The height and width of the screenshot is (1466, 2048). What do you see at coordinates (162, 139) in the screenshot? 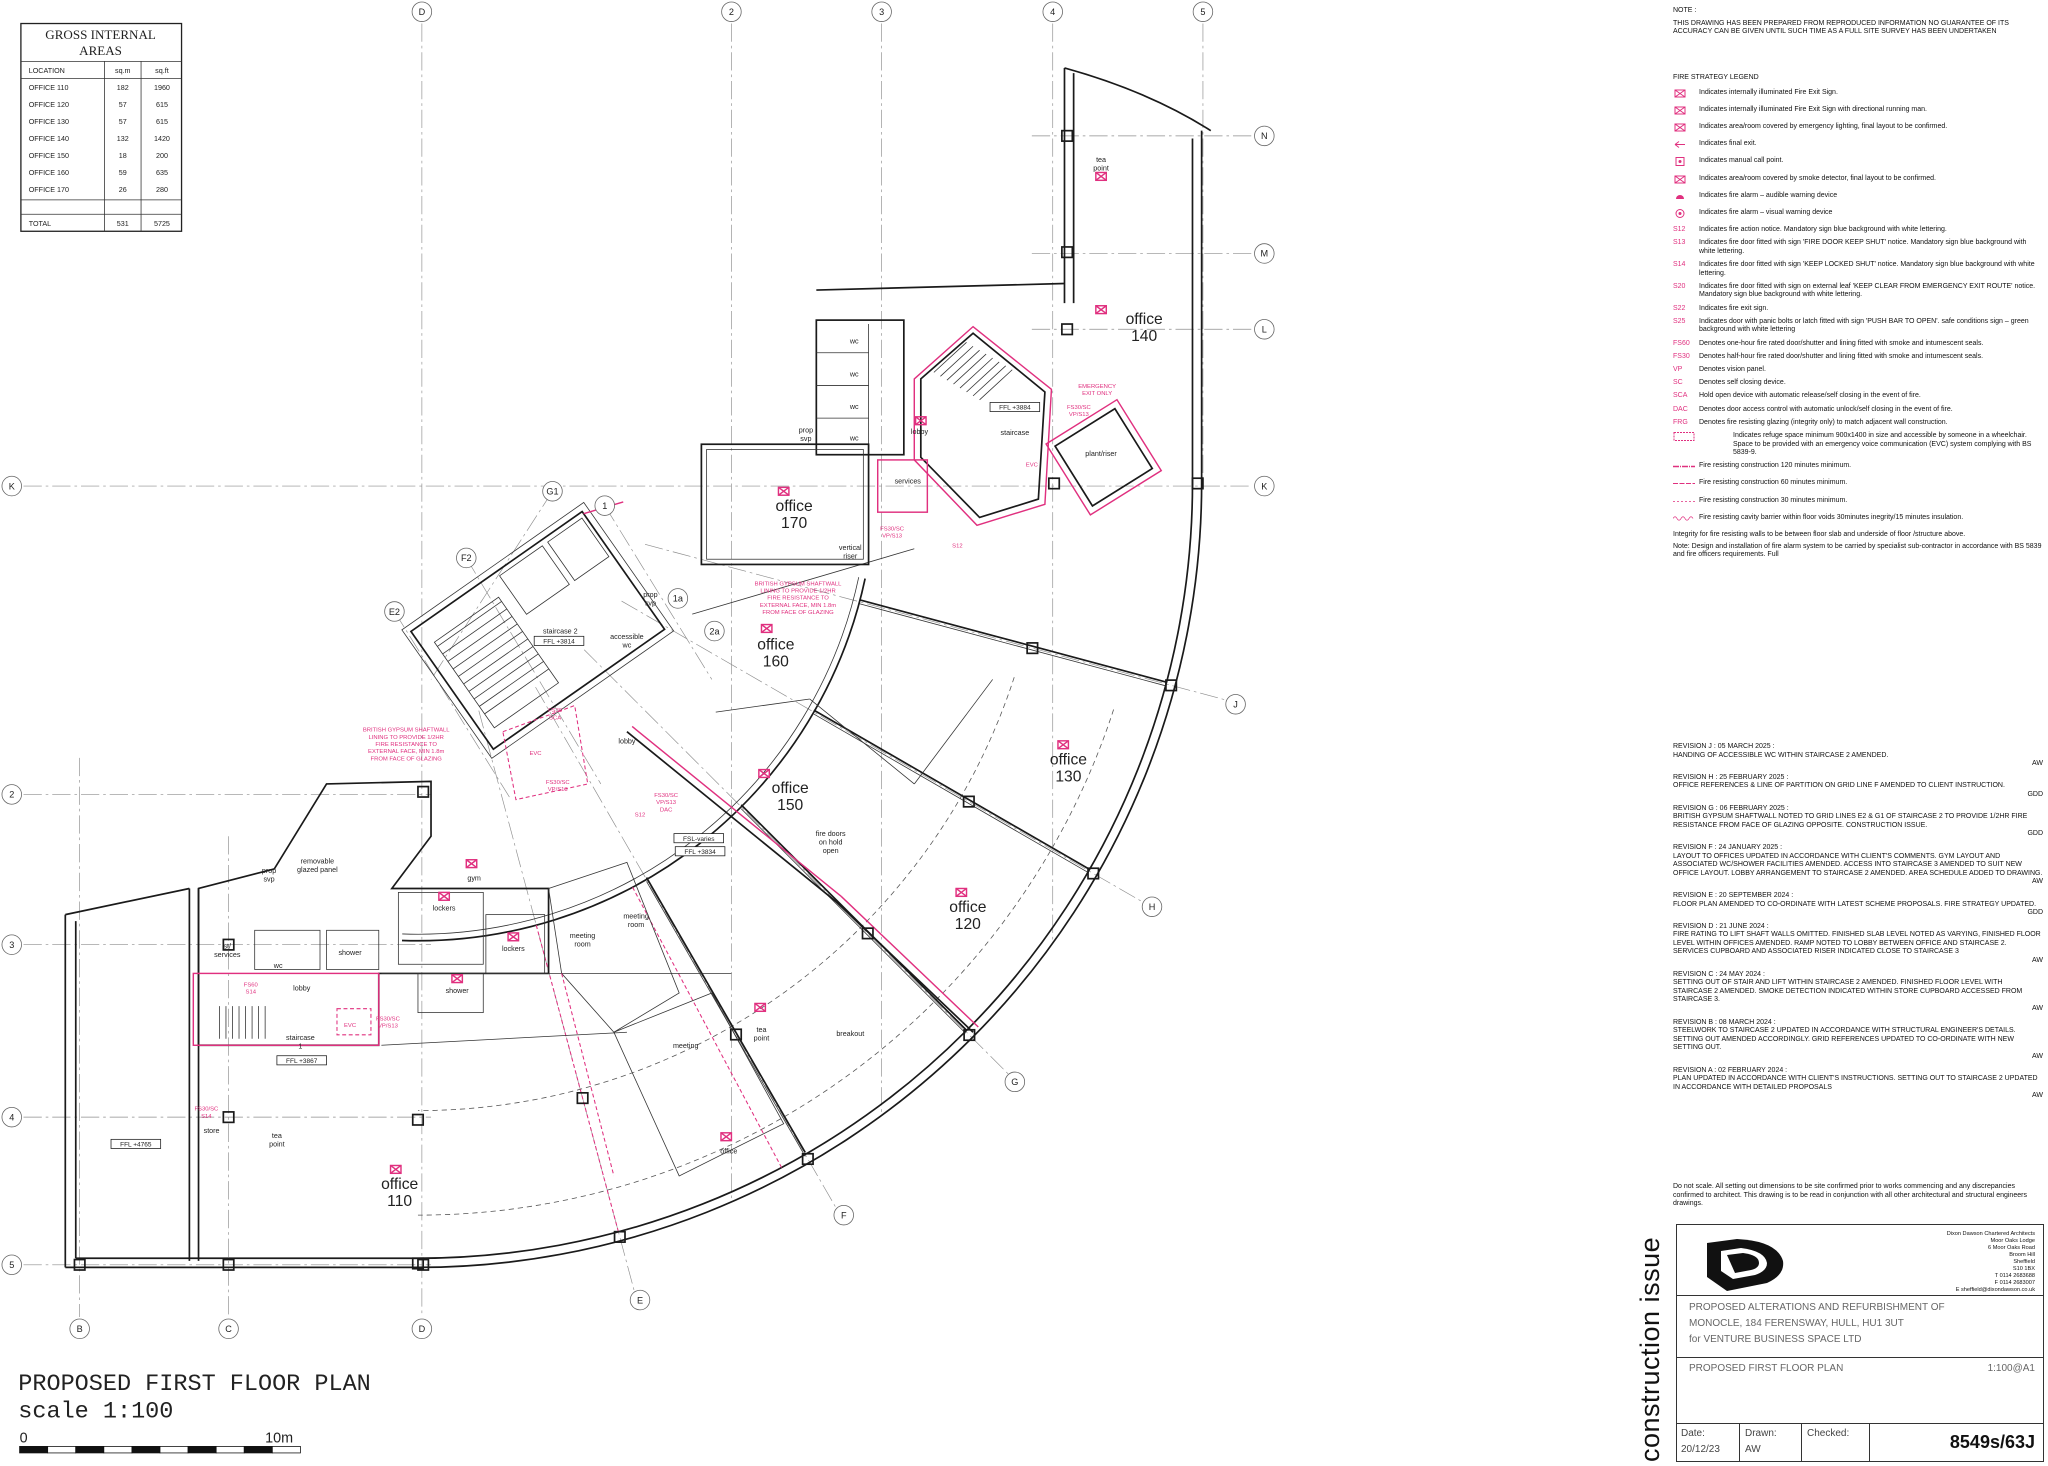
I see `table-cell: 1420` at bounding box center [162, 139].